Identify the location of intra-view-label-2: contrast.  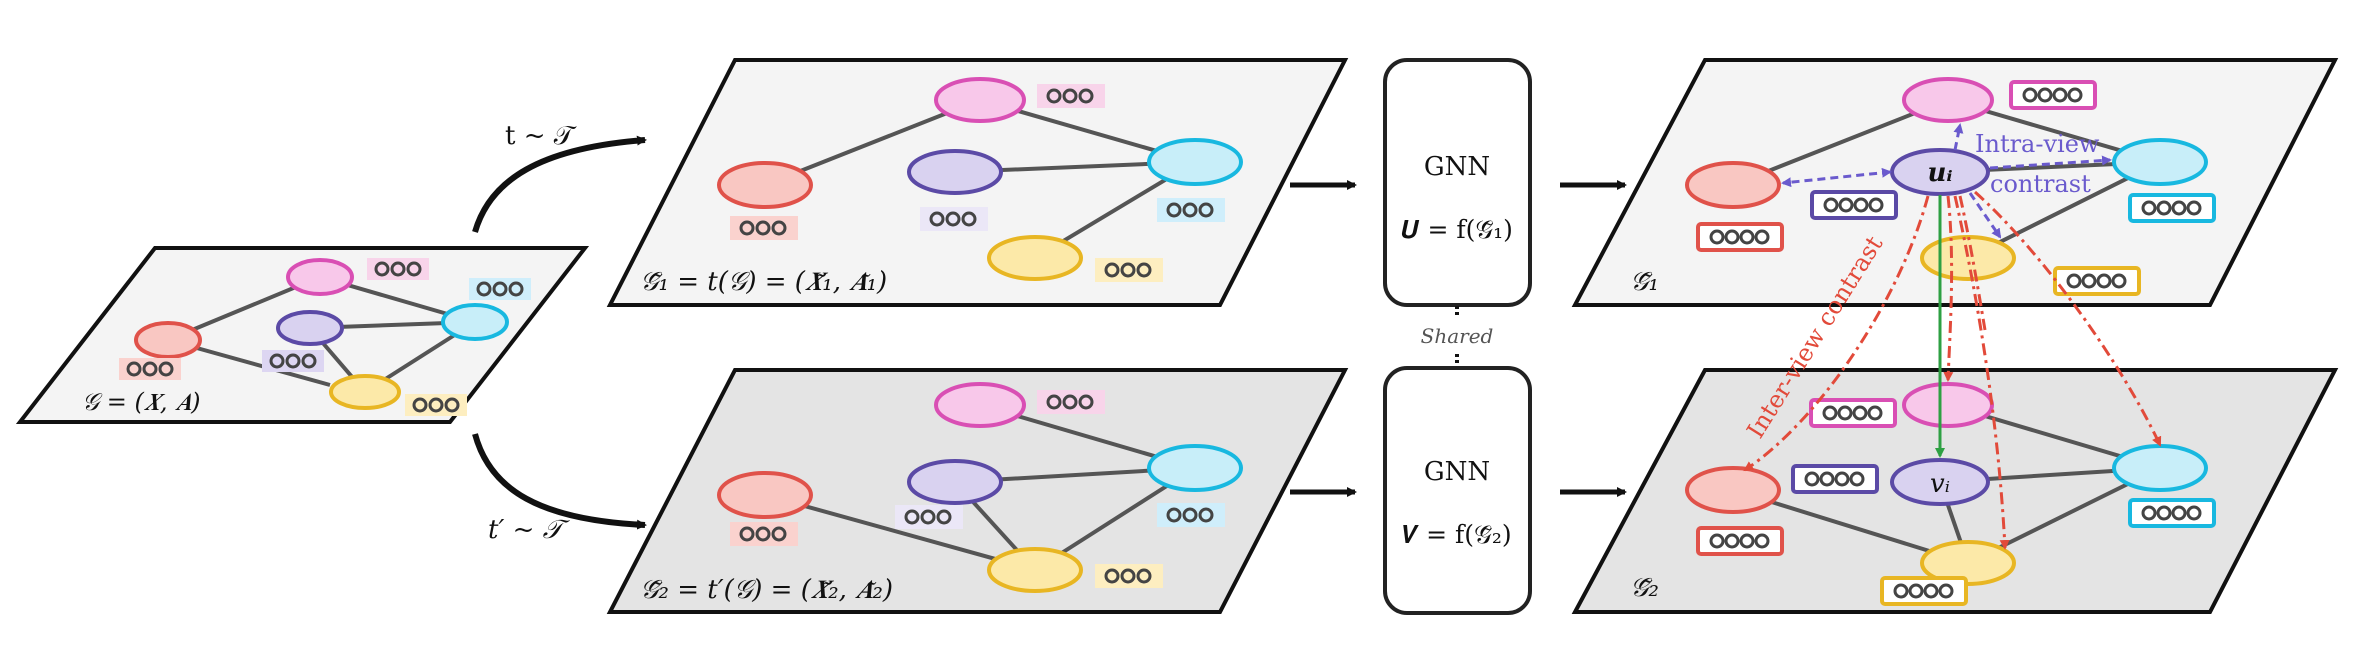
(2040, 184).